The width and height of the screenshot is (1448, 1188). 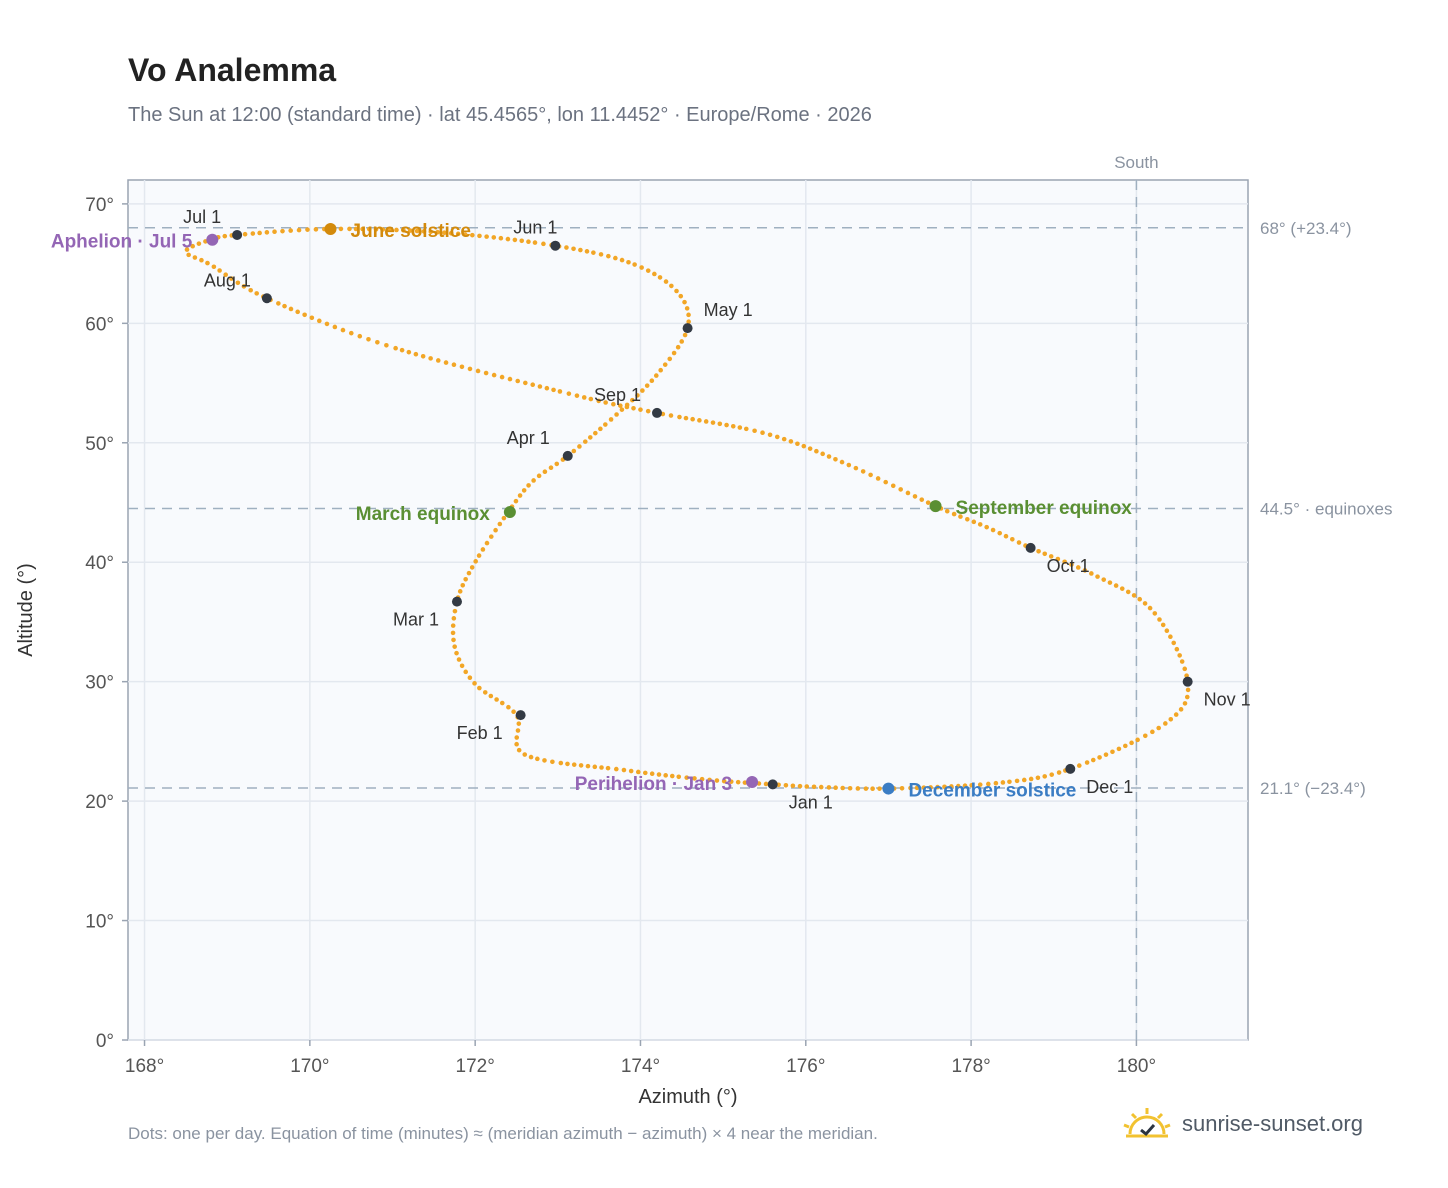 What do you see at coordinates (805, 1066) in the screenshot?
I see `x-tick-label: 176°` at bounding box center [805, 1066].